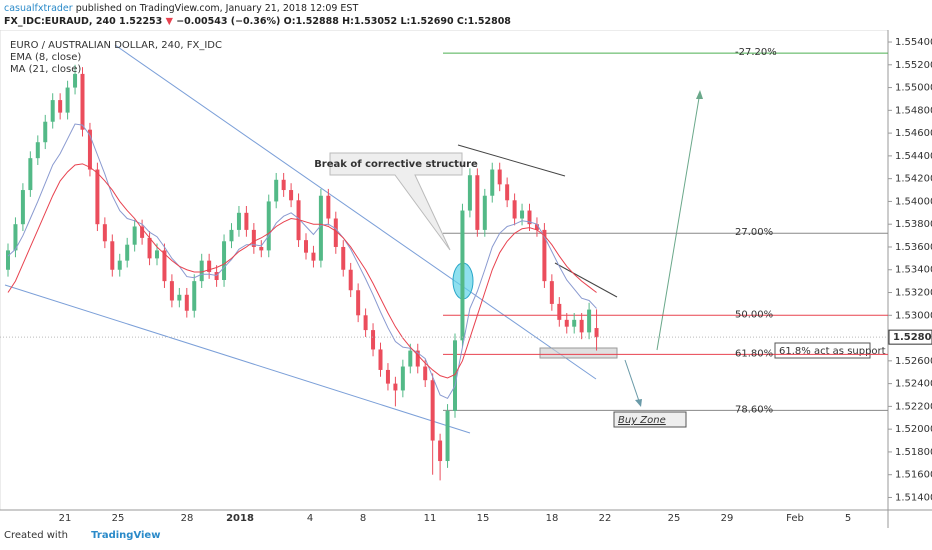  Describe the element at coordinates (650, 419) in the screenshot. I see `buy-zone-box` at that location.